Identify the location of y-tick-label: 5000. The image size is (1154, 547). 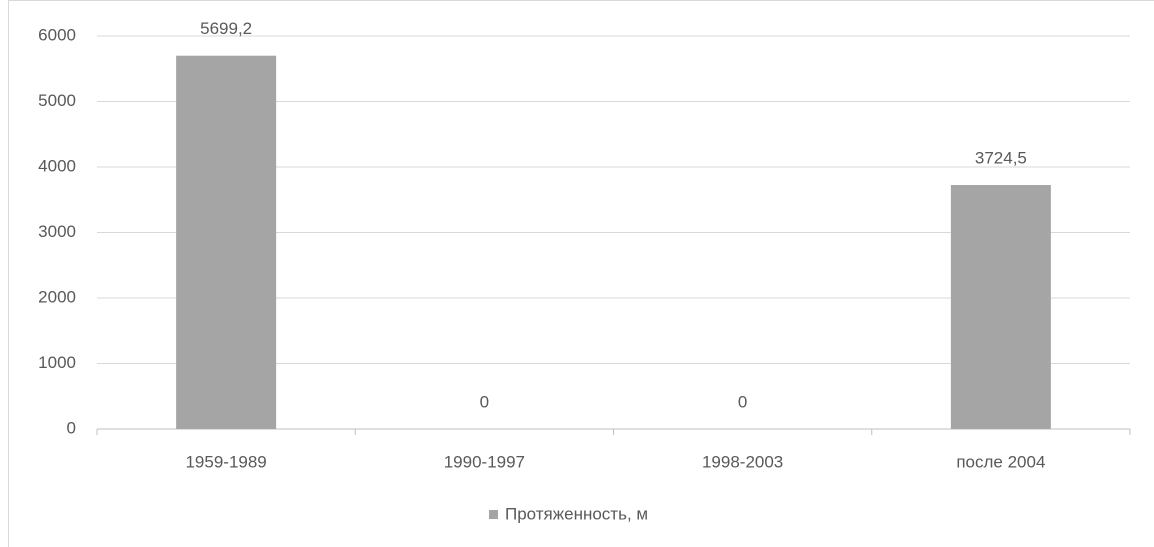
(57, 100).